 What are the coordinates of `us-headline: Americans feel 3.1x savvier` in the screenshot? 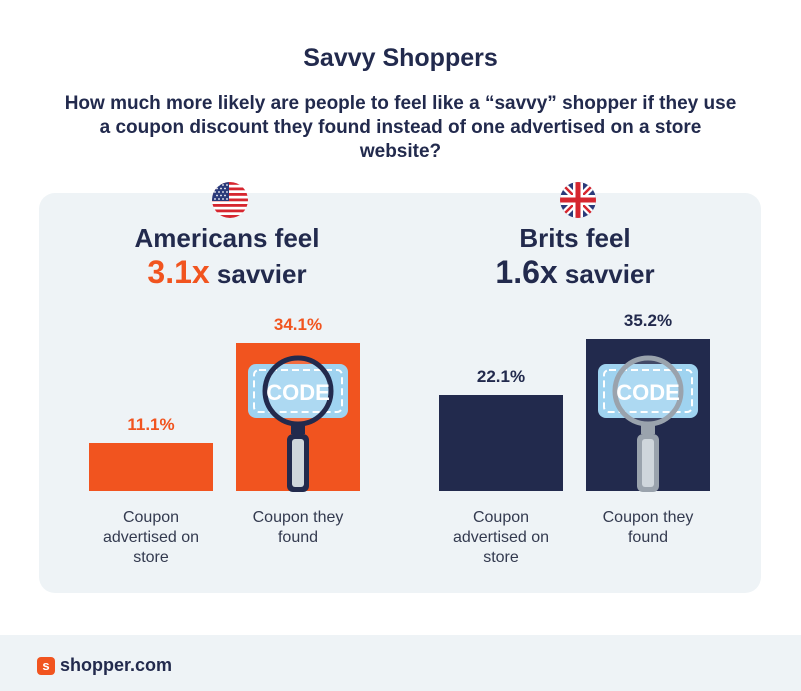 It's located at (227, 257).